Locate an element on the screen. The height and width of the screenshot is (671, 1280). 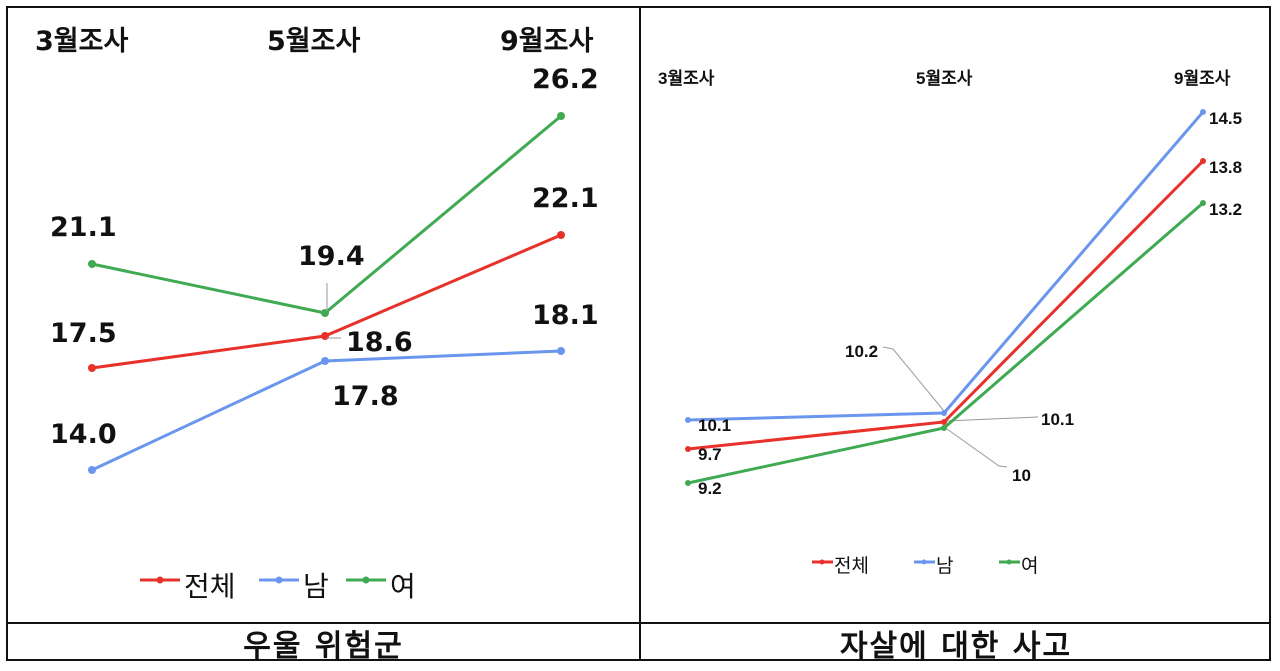
value-total-september: 13.8 is located at coordinates (1225, 167).